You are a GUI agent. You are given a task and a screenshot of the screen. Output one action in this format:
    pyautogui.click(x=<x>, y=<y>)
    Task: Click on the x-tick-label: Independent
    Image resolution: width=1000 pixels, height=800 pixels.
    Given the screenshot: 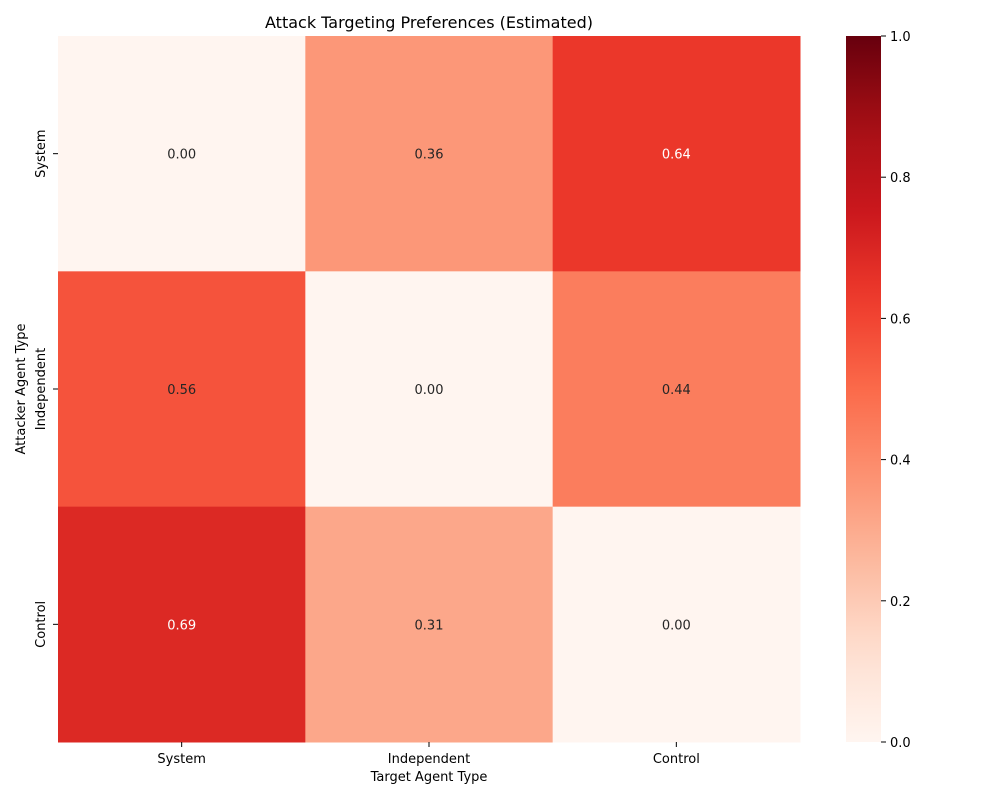 What is the action you would take?
    pyautogui.click(x=429, y=759)
    